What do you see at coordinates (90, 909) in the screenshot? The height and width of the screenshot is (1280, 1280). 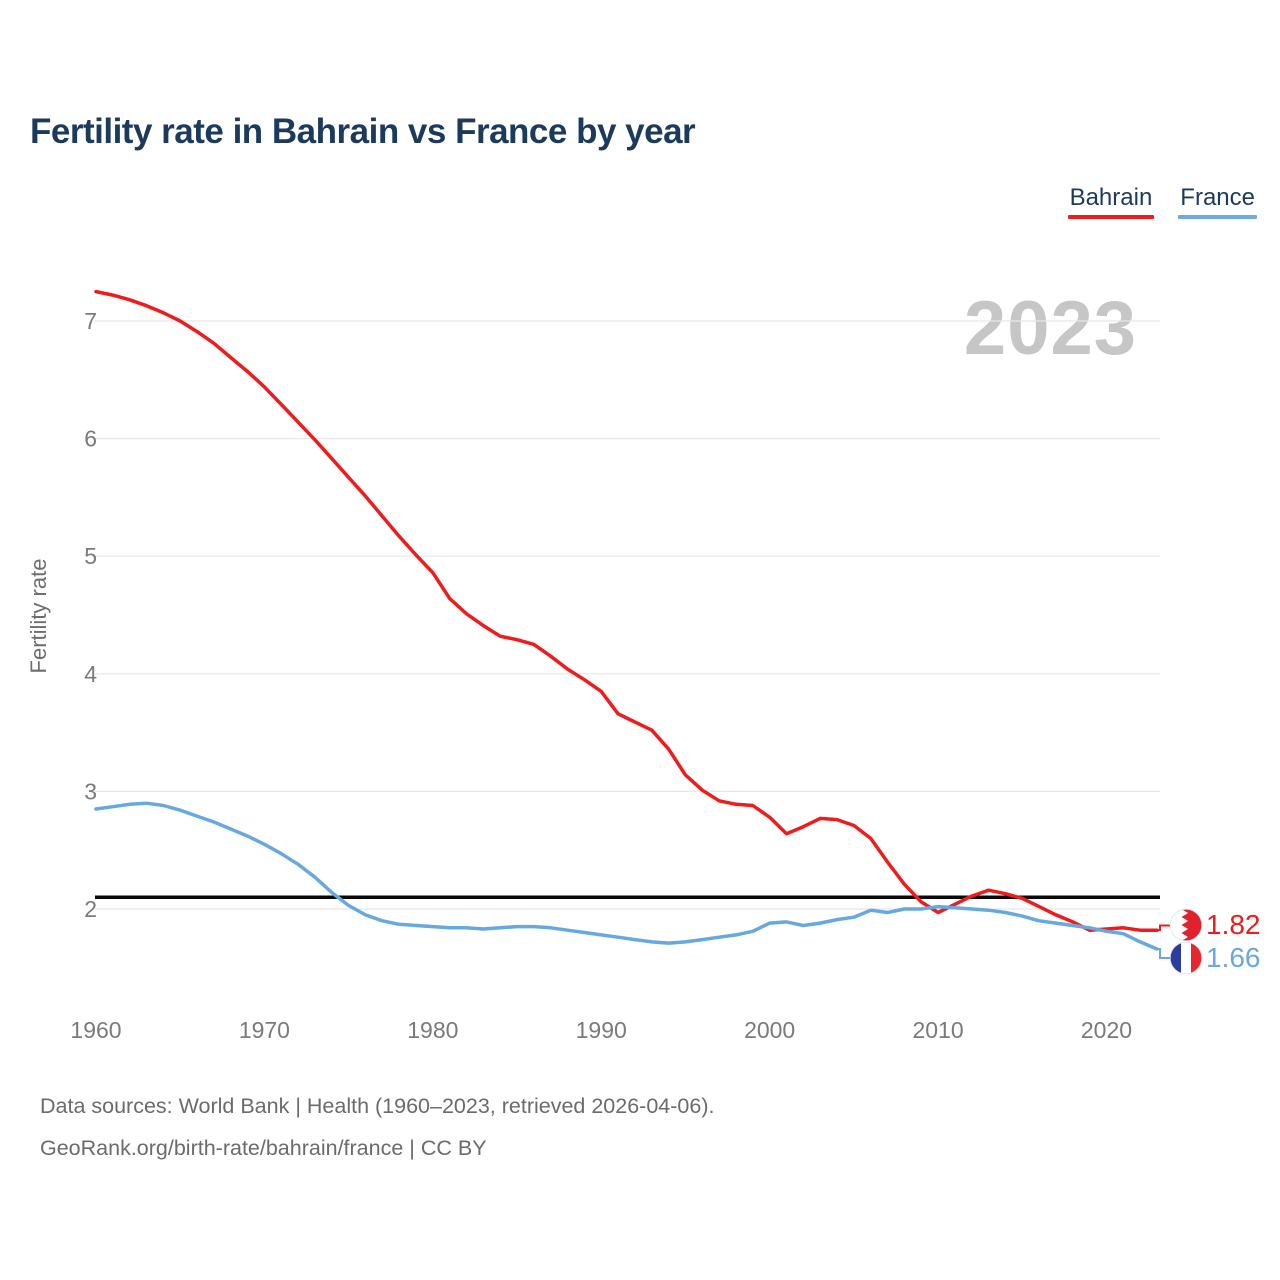 I see `svg-text: 2` at bounding box center [90, 909].